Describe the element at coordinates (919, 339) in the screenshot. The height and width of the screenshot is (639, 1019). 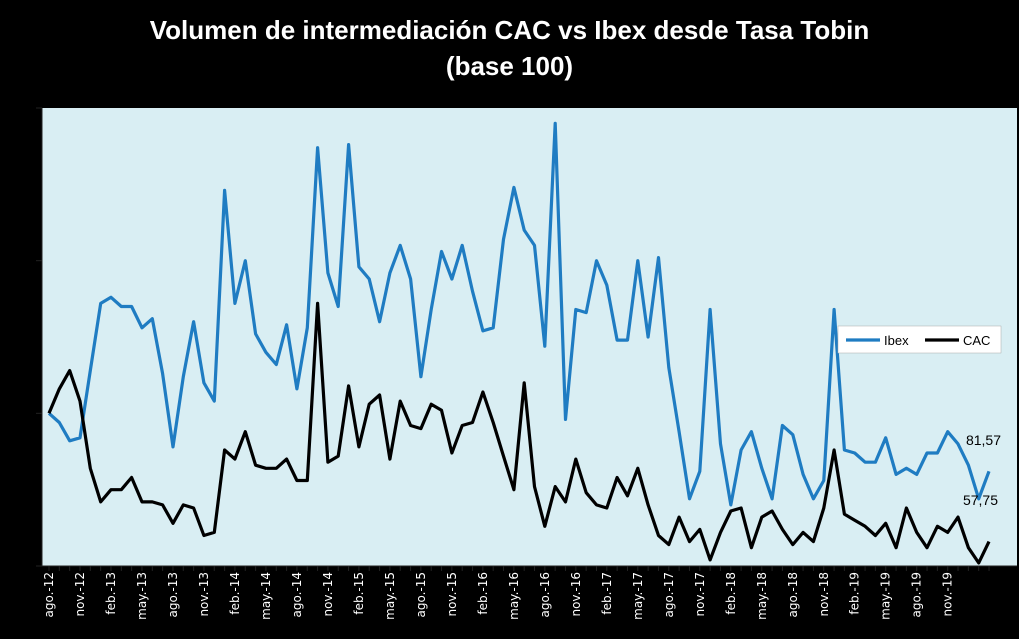
I see `legend: Ibex CAC` at that location.